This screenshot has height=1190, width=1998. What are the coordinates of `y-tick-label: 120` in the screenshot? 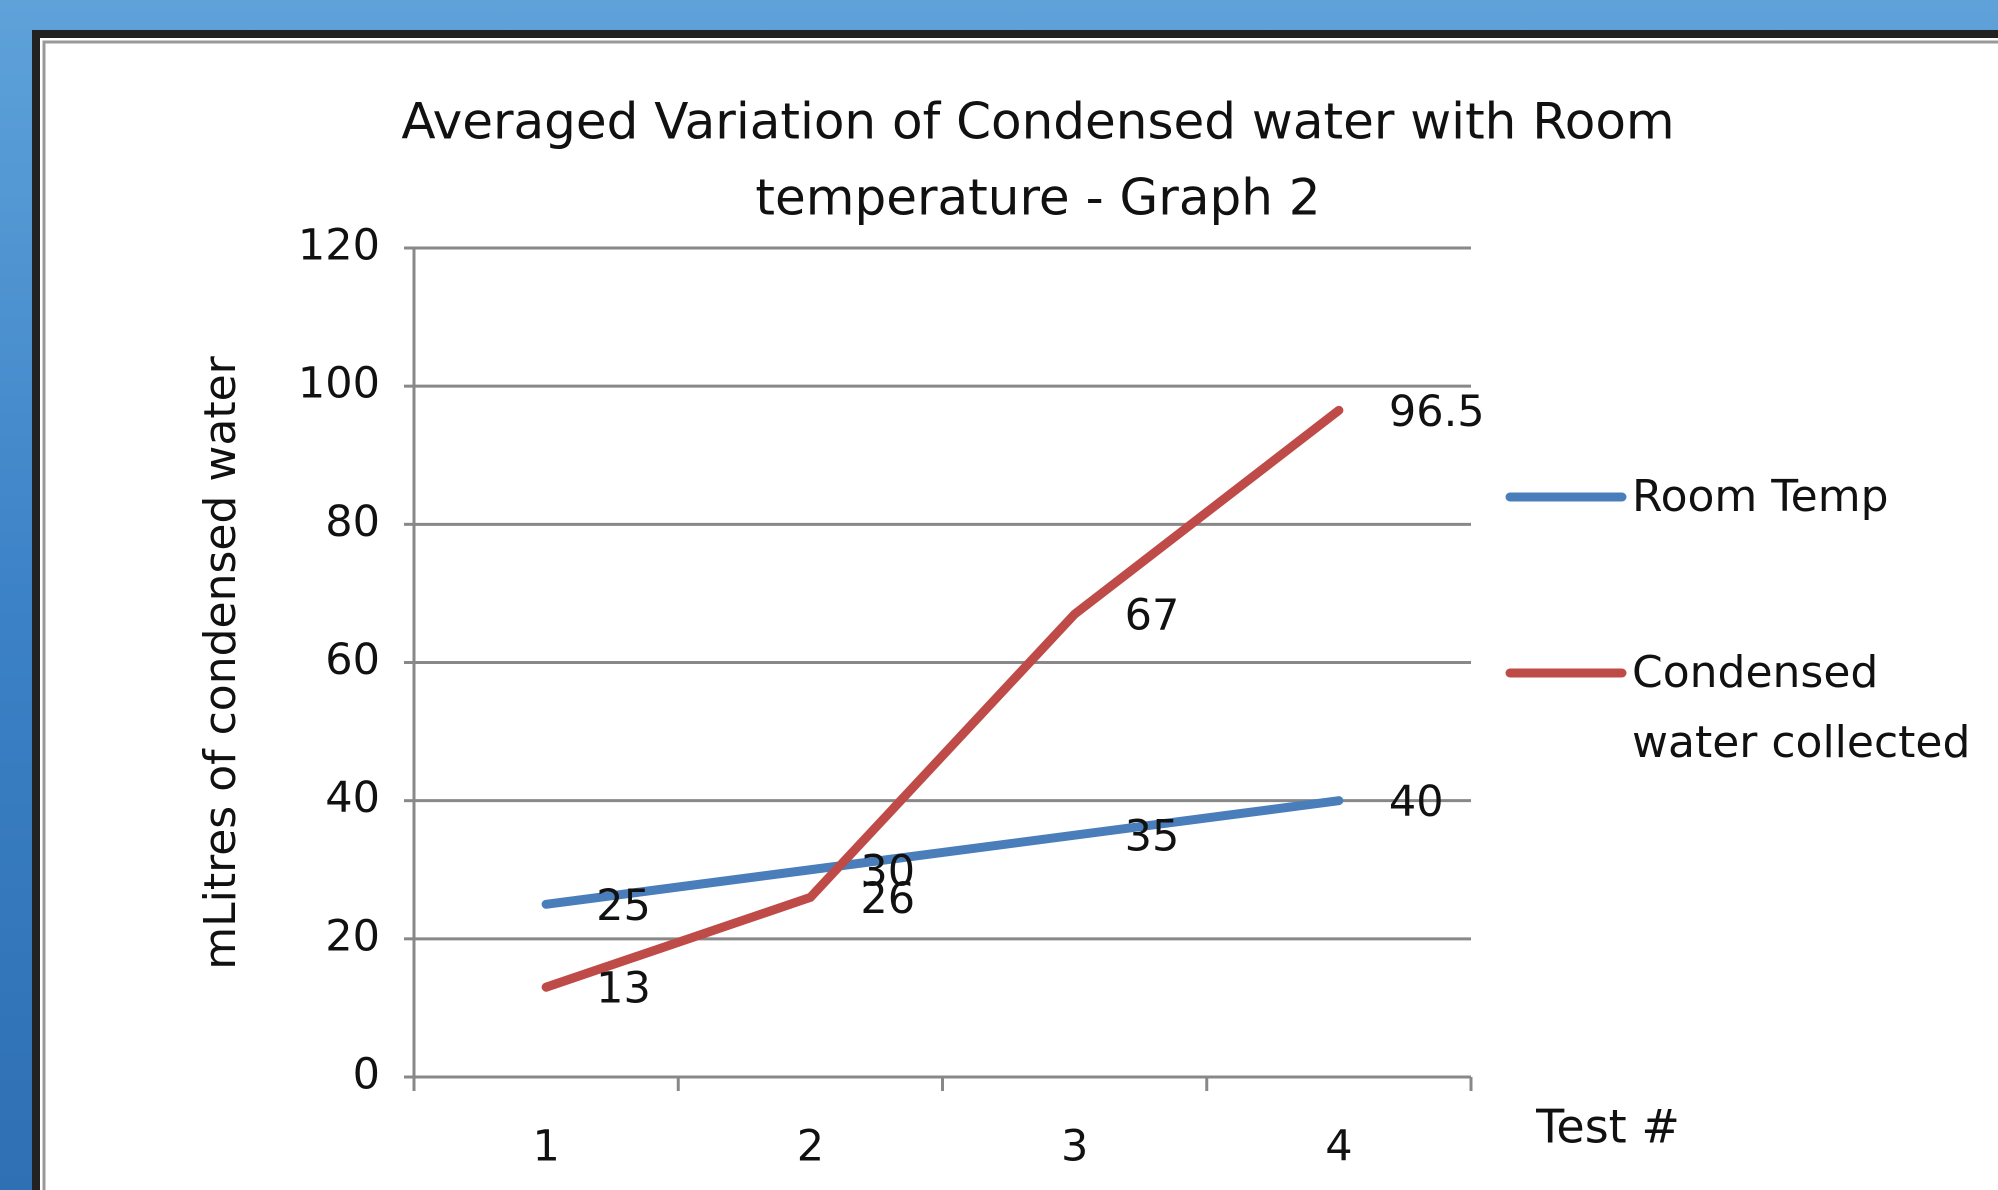 It's located at (339, 246).